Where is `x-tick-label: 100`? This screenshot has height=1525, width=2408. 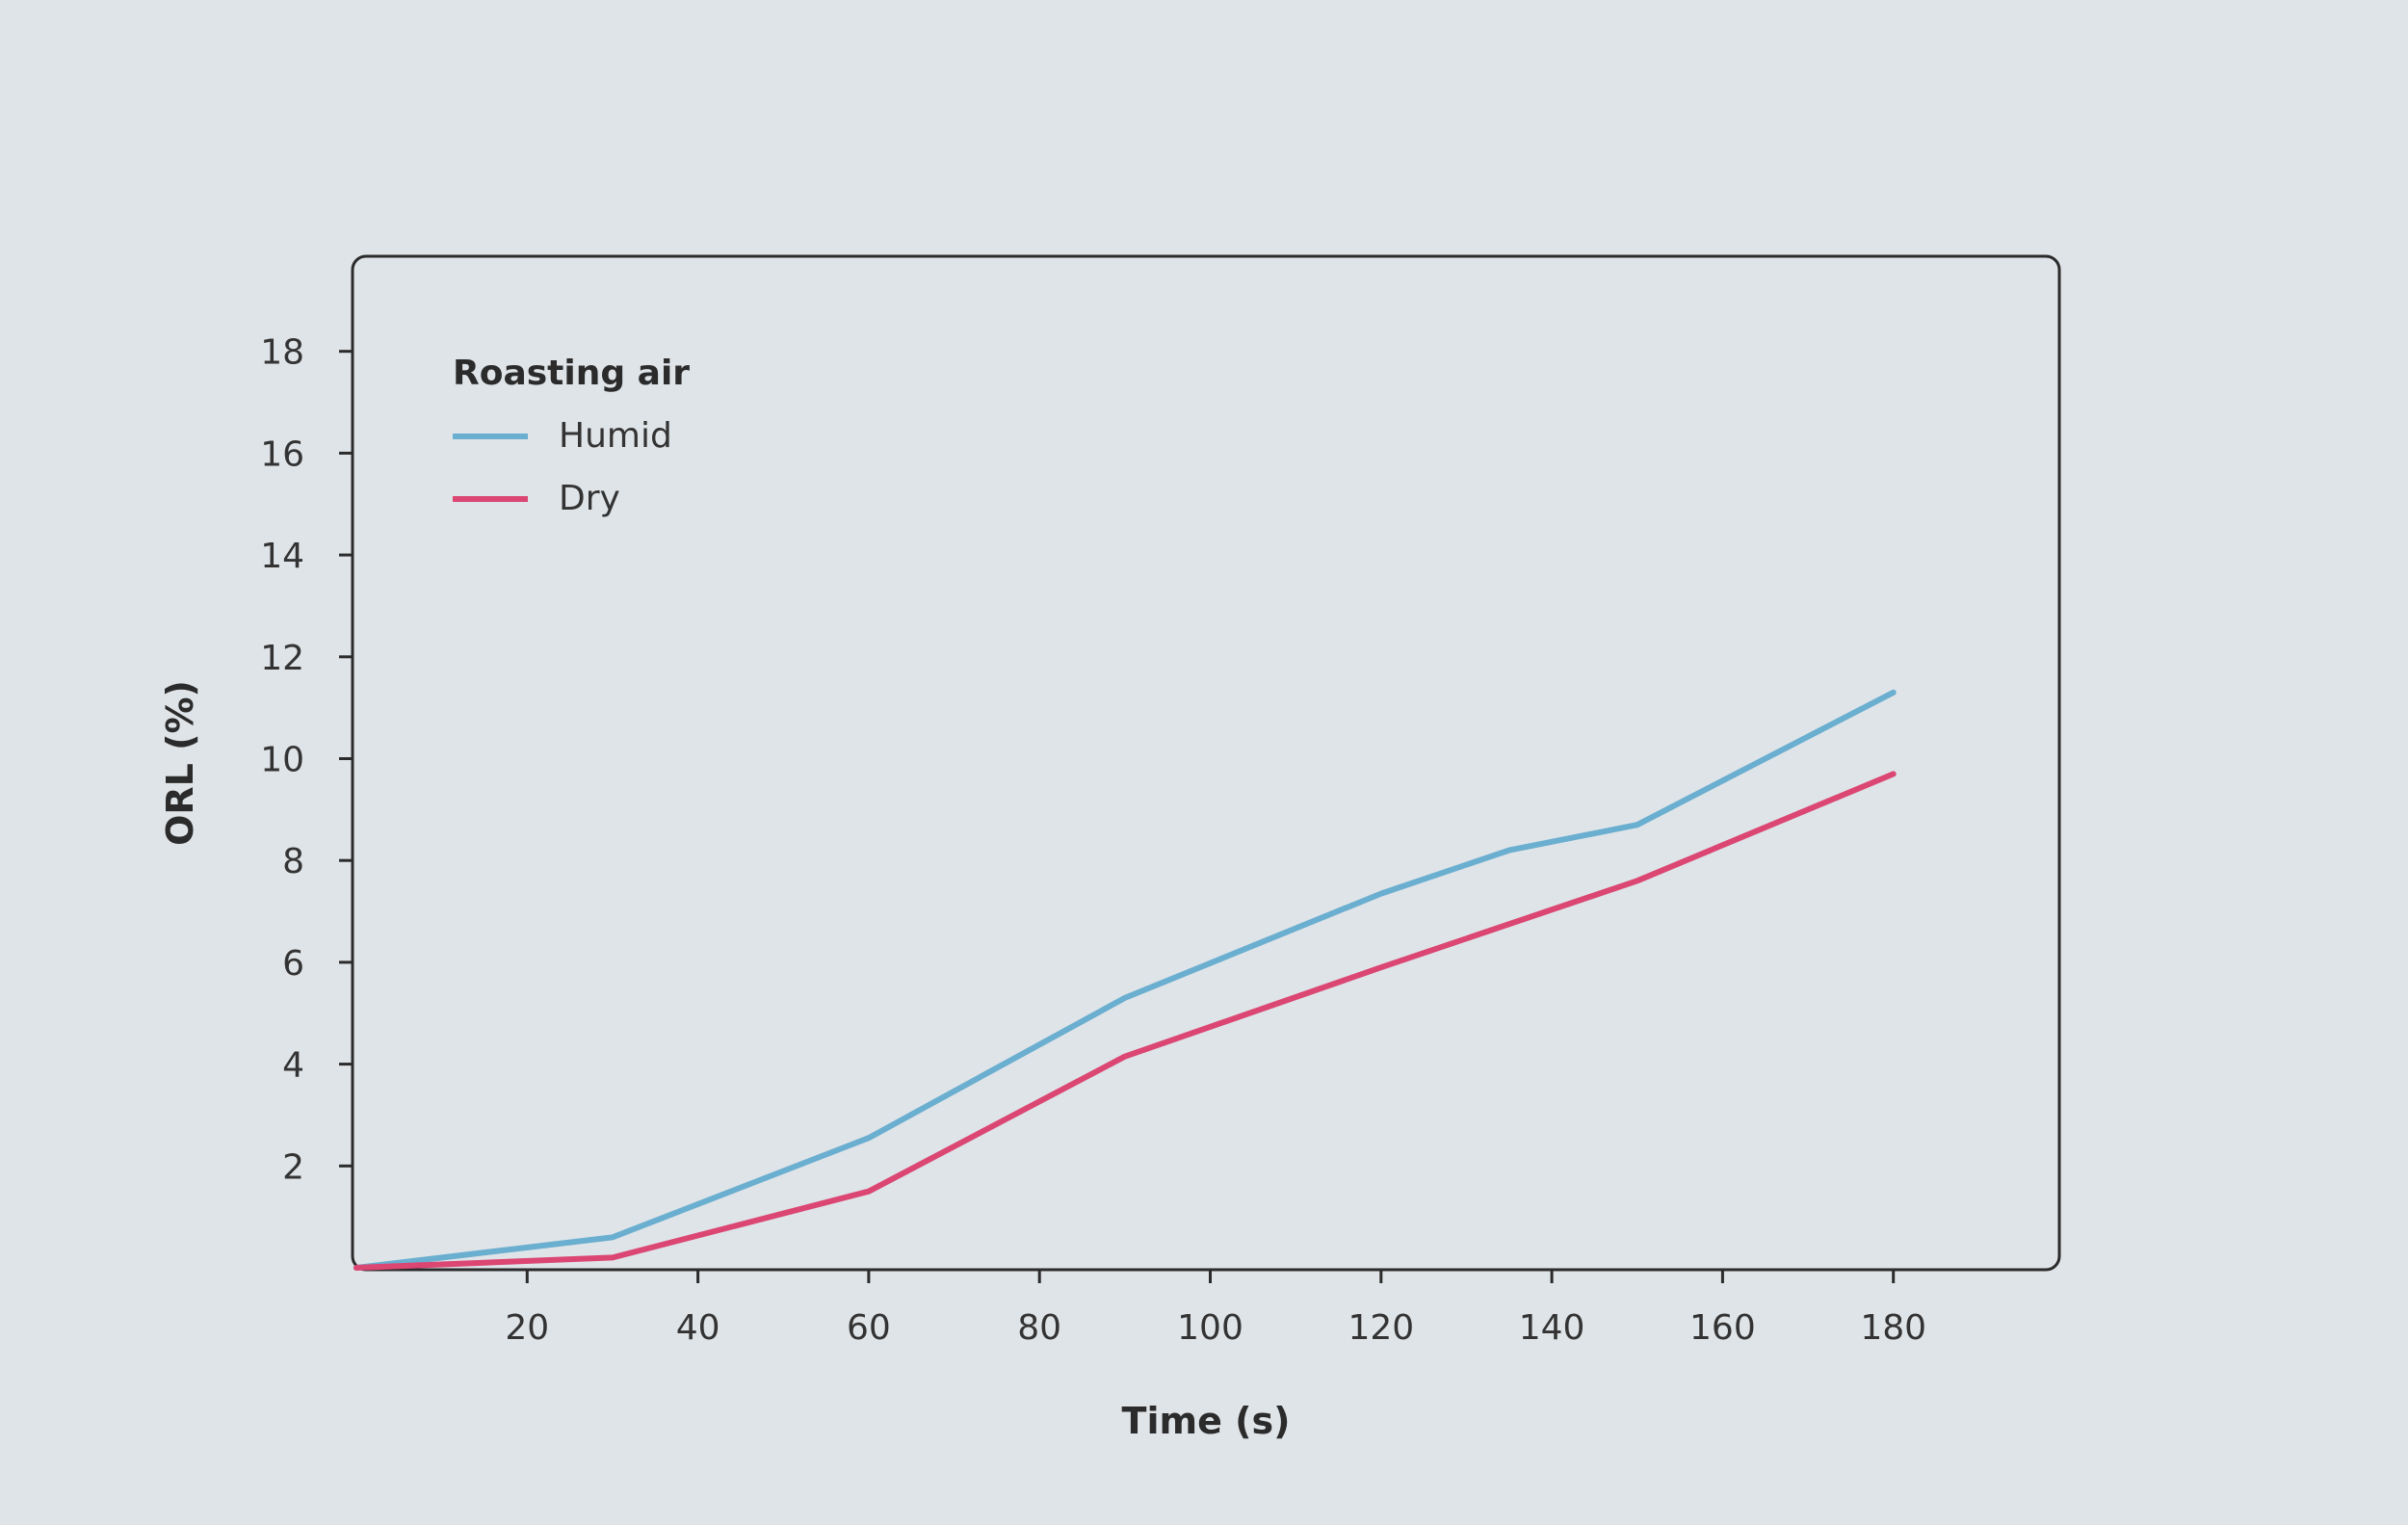 x-tick-label: 100 is located at coordinates (1210, 1328).